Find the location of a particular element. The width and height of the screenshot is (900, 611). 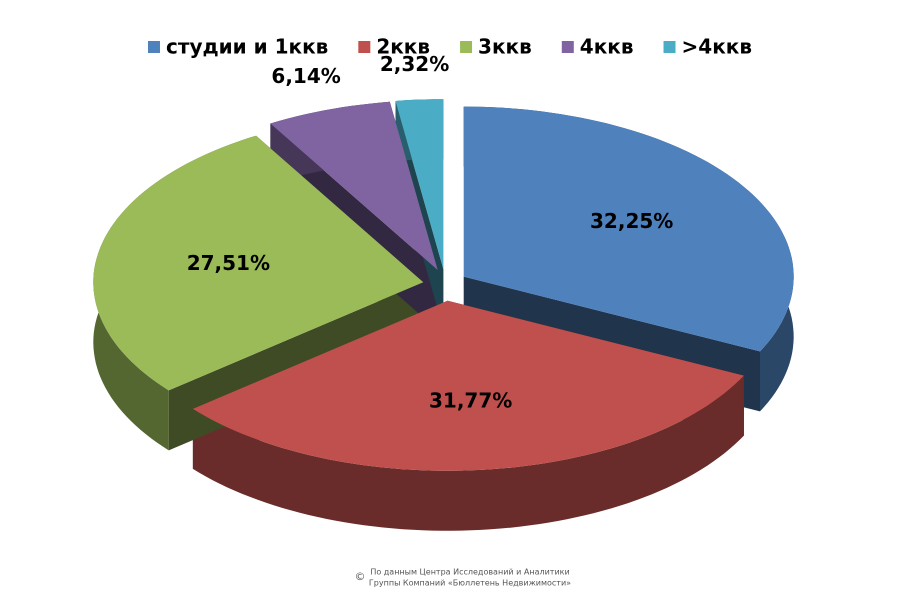

legend-item: >4ккв is located at coordinates (707, 47).